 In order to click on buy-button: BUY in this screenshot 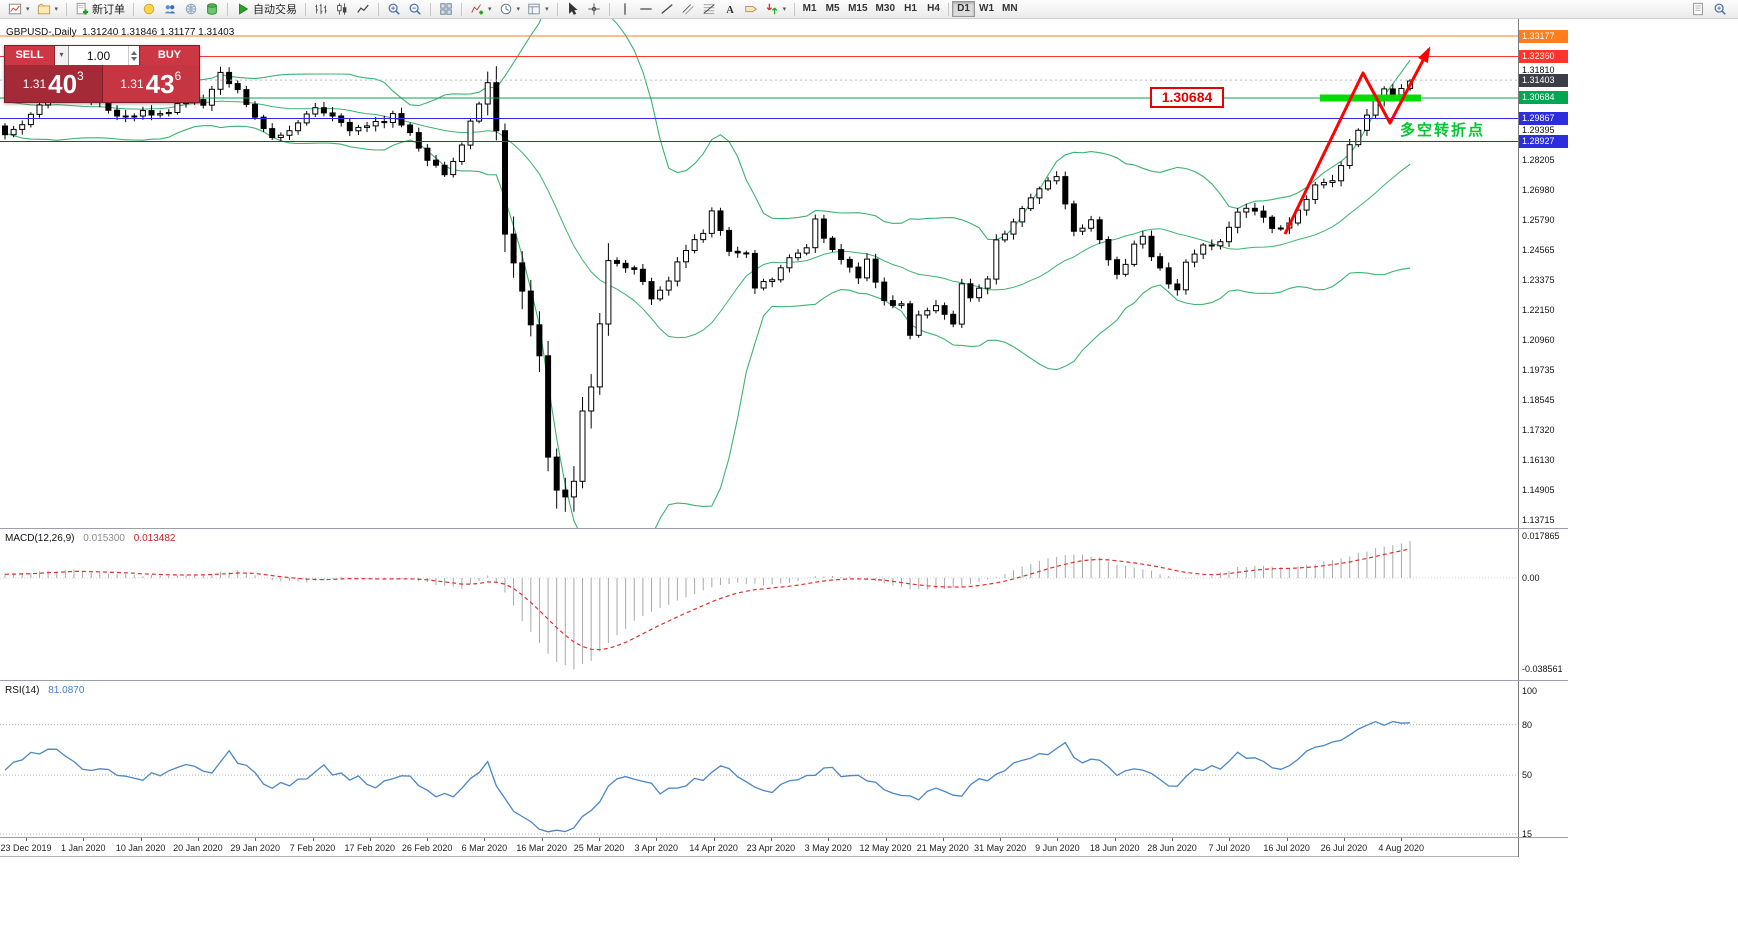, I will do `click(169, 55)`.